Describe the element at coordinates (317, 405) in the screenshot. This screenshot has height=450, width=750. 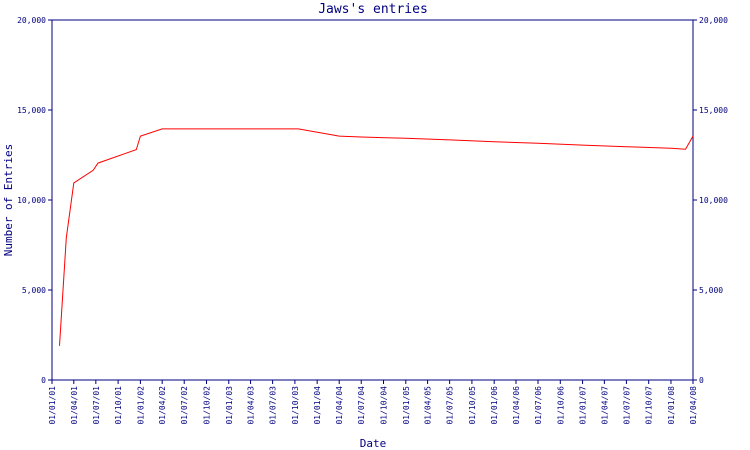
I see `x-tick-label: 01/01/04` at that location.